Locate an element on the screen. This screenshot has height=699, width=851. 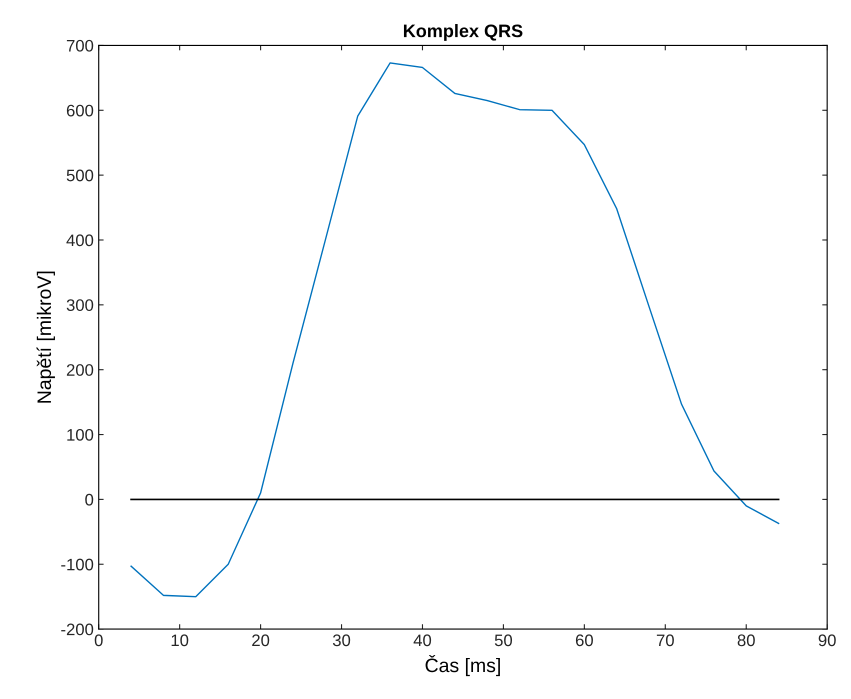
x-tick-label: 40 is located at coordinates (423, 640).